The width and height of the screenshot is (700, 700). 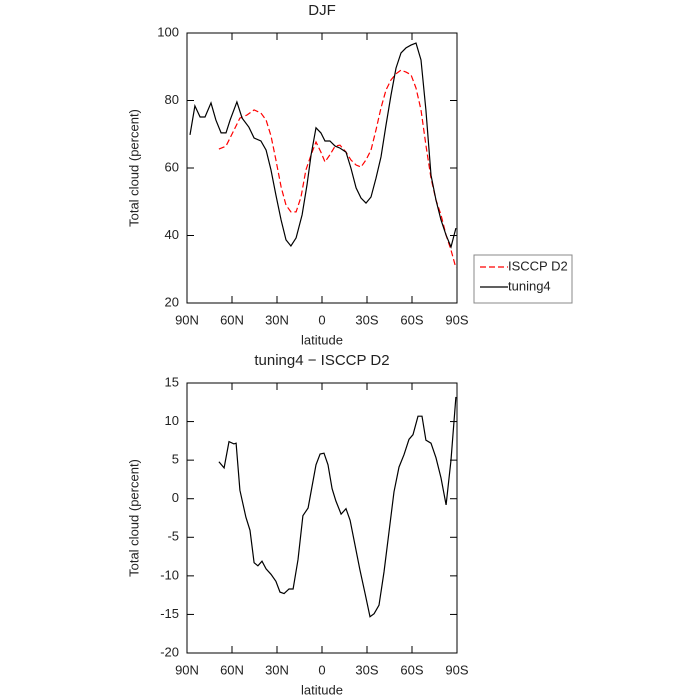 I want to click on legend-label: tuning4, so click(x=529, y=285).